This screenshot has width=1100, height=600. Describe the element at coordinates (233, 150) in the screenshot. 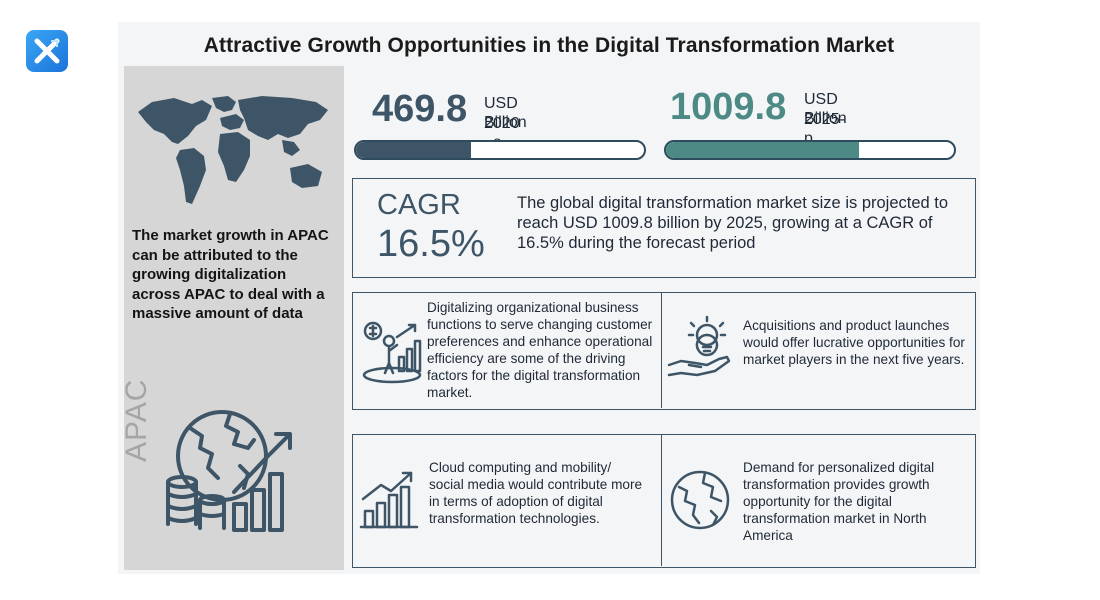

I see `world-map-icon` at that location.